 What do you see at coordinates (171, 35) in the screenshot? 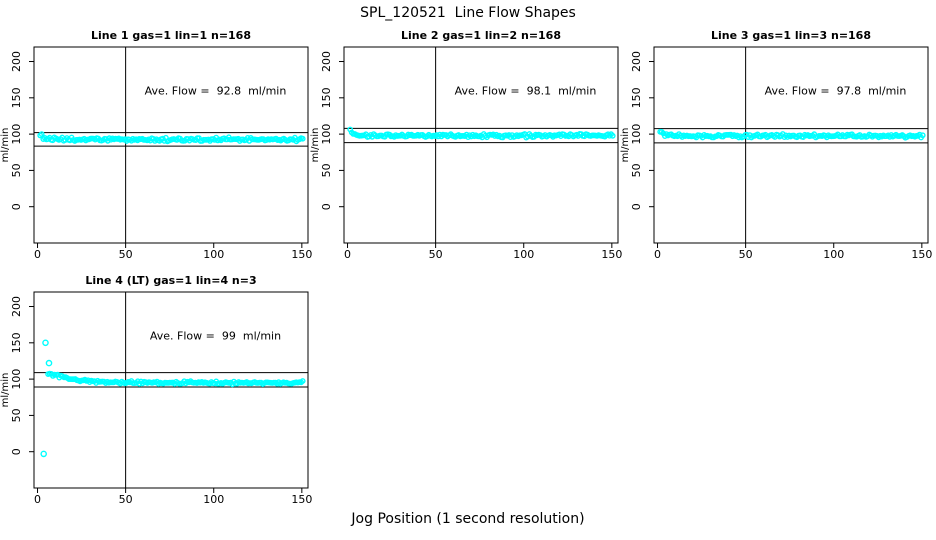
I see `panel-title: Line 1 gas=1 lin=1 n=168` at bounding box center [171, 35].